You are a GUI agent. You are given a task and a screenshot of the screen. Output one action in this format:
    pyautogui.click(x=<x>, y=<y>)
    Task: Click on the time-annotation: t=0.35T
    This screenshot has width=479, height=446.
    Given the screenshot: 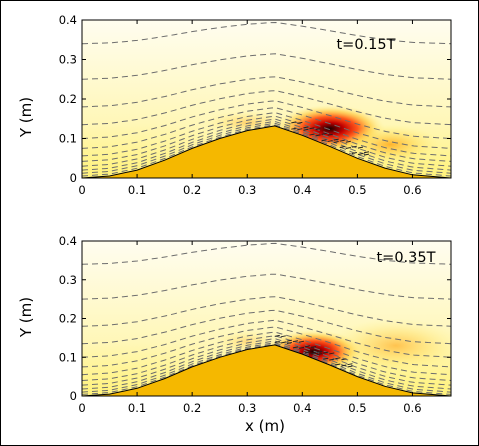 What is the action you would take?
    pyautogui.click(x=406, y=258)
    